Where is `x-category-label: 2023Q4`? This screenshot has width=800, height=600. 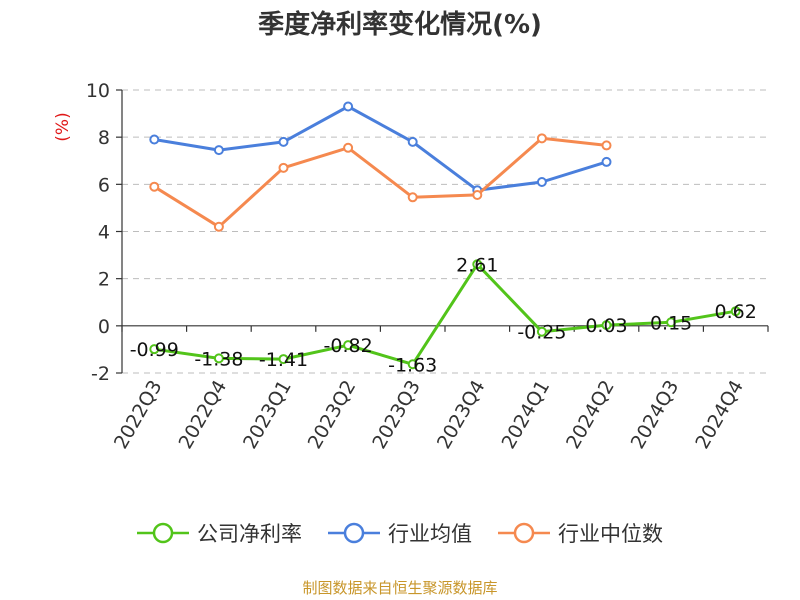
x-category-label: 2023Q4 is located at coordinates (461, 415).